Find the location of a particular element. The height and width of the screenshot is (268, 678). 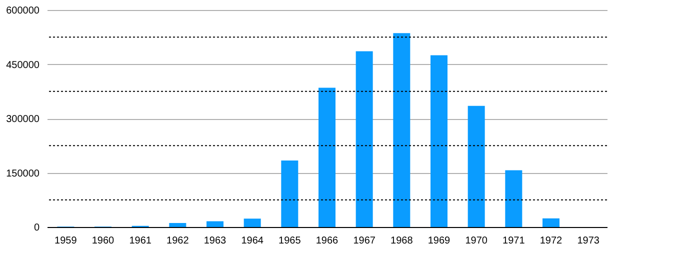

x-tick-label: 1971 is located at coordinates (514, 241).